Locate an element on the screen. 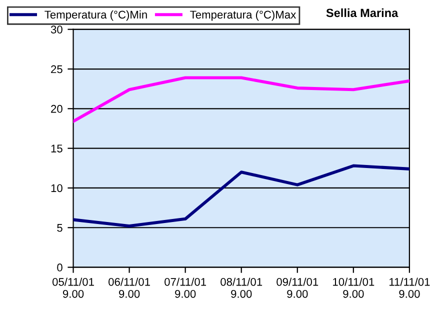 The width and height of the screenshot is (431, 309). chart-title: Sellia Marina is located at coordinates (362, 13).